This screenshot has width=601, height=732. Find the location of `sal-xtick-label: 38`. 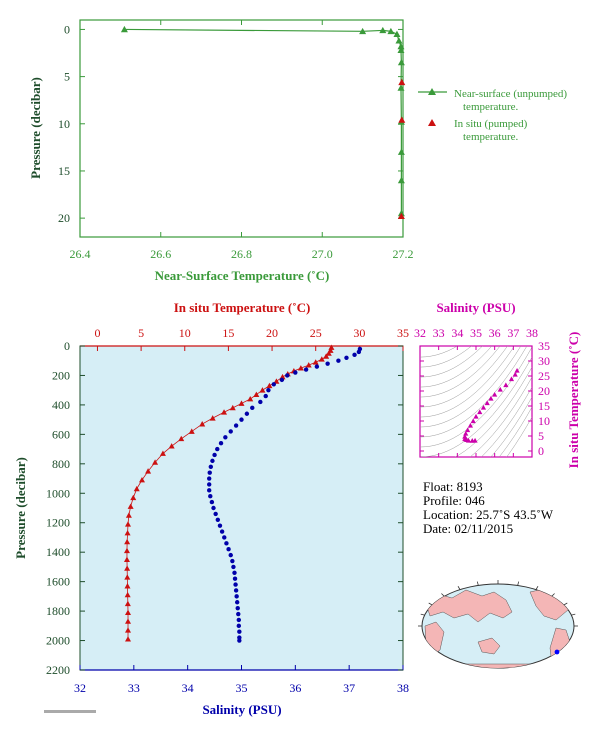

sal-xtick-label: 38 is located at coordinates (403, 688).